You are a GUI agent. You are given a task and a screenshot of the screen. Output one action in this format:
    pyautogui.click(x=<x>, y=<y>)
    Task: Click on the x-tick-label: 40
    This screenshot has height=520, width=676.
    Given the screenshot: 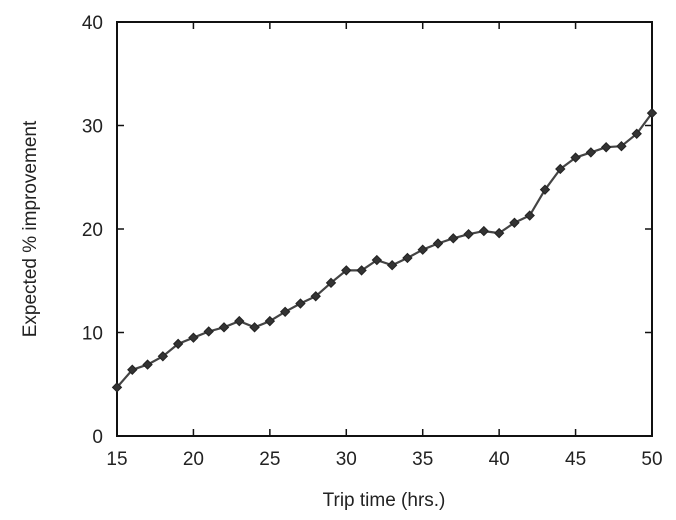 What is the action you would take?
    pyautogui.click(x=499, y=459)
    